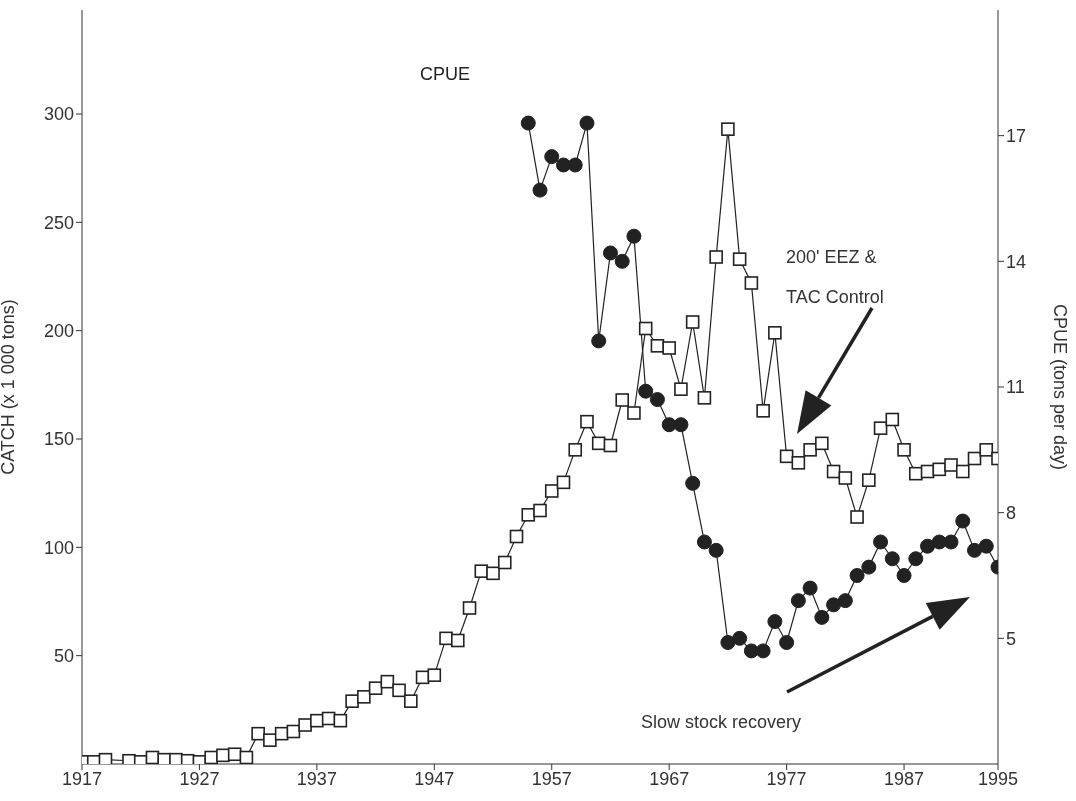 The image size is (1076, 801). Describe the element at coordinates (1059, 387) in the screenshot. I see `y2-axis-title: CPUE (tons per day)` at that location.